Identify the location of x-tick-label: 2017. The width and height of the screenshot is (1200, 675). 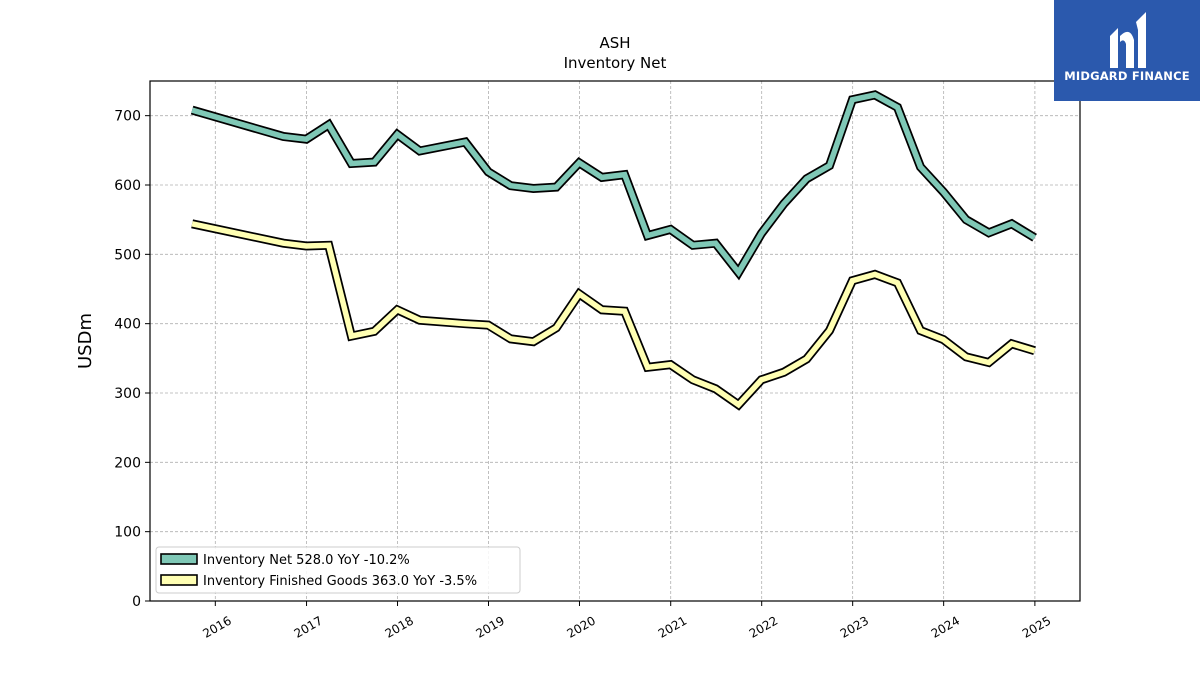
(308, 626).